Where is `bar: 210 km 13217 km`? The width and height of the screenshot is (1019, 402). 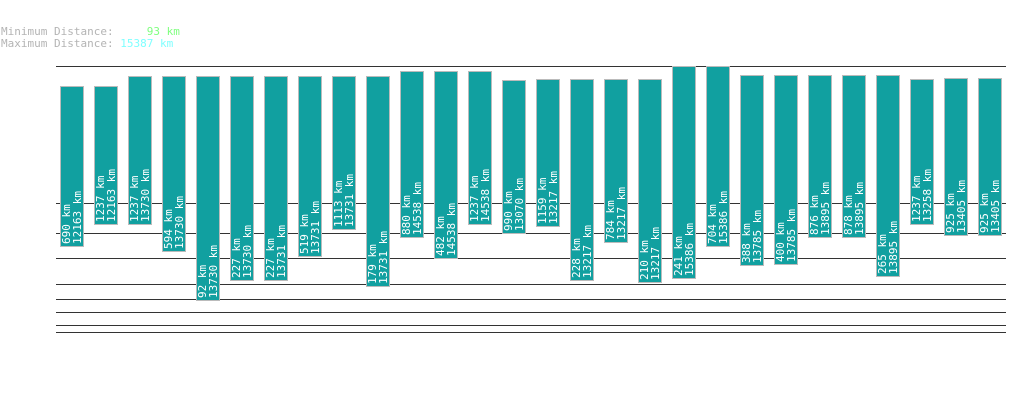
bar: 210 km 13217 km is located at coordinates (650, 181).